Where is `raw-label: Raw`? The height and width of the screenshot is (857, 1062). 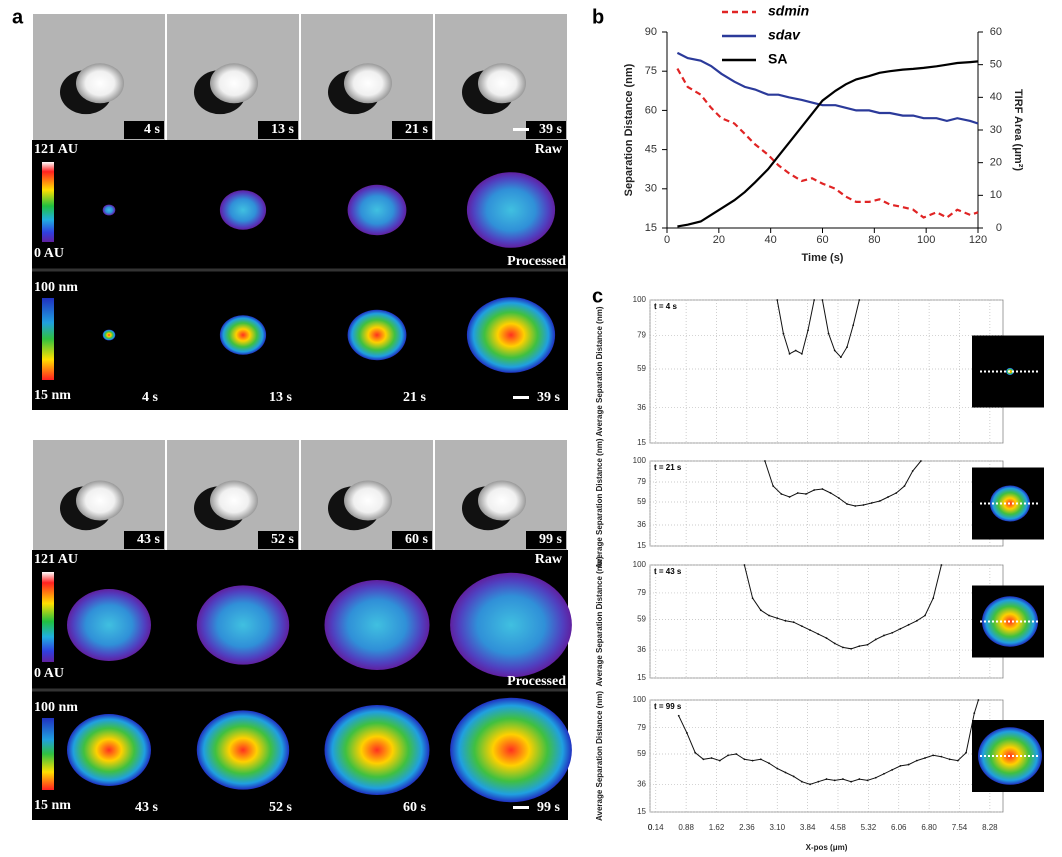
raw-label: Raw is located at coordinates (549, 149).